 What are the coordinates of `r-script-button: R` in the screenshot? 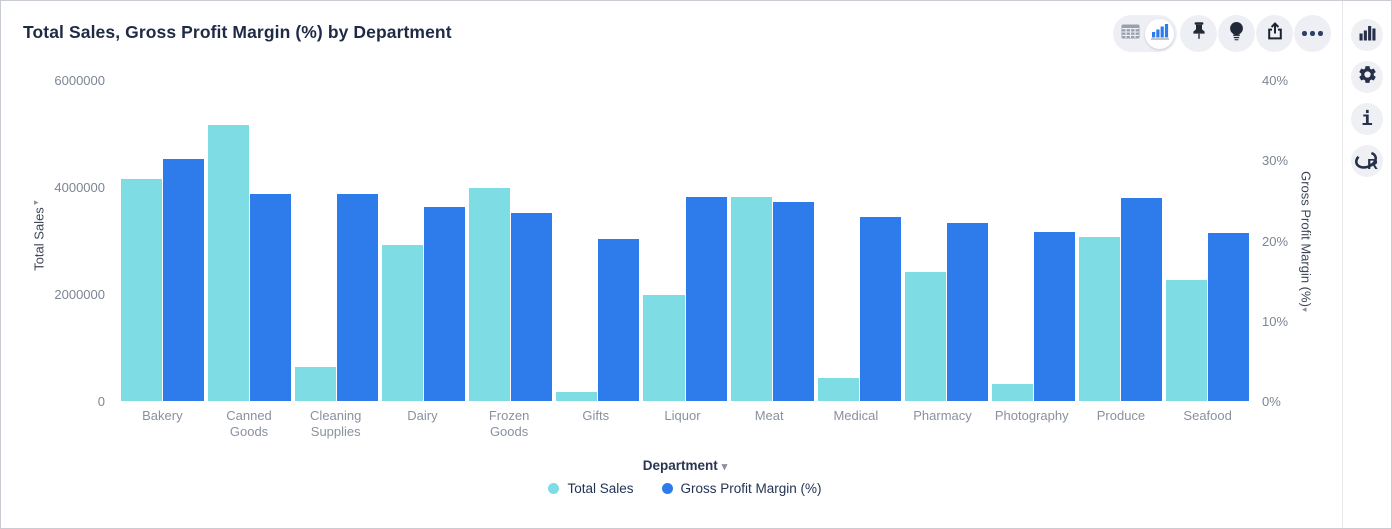 It's located at (1367, 161).